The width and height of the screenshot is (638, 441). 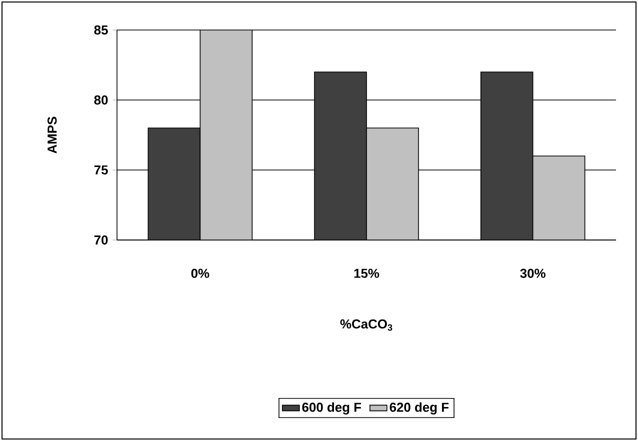 I want to click on y-tick-label: 75, so click(x=101, y=170).